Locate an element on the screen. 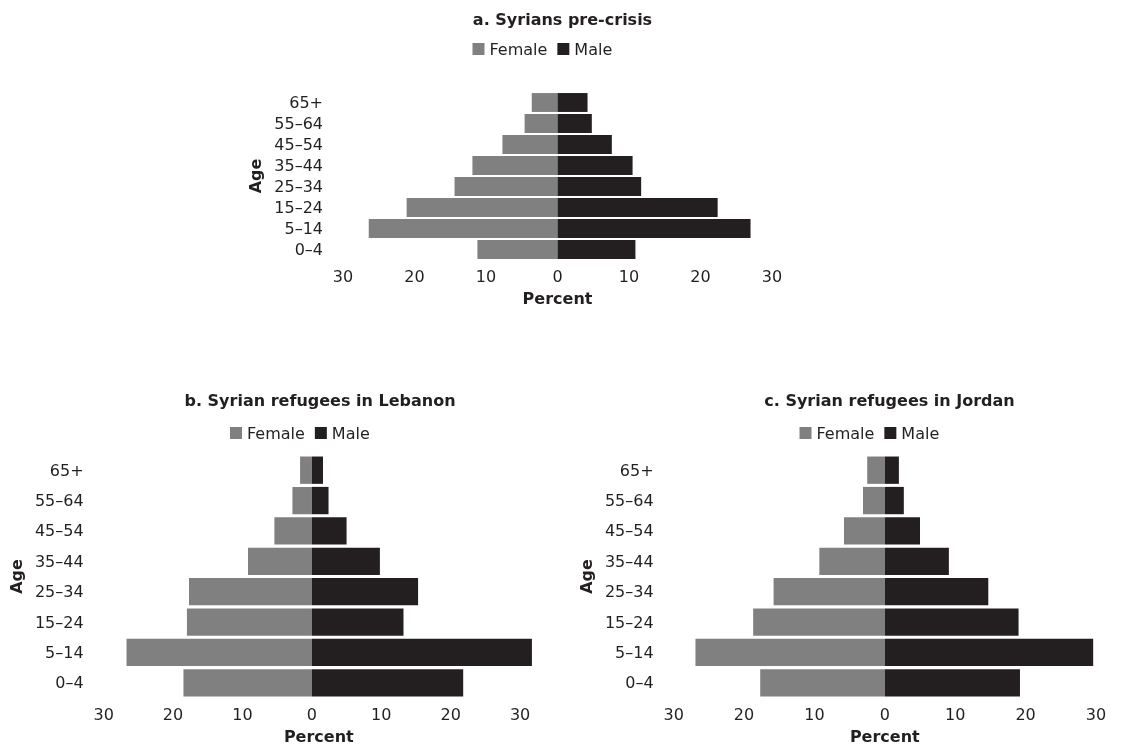 The height and width of the screenshot is (753, 1121). chart-title: a. Syrians pre-crisis is located at coordinates (562, 19).